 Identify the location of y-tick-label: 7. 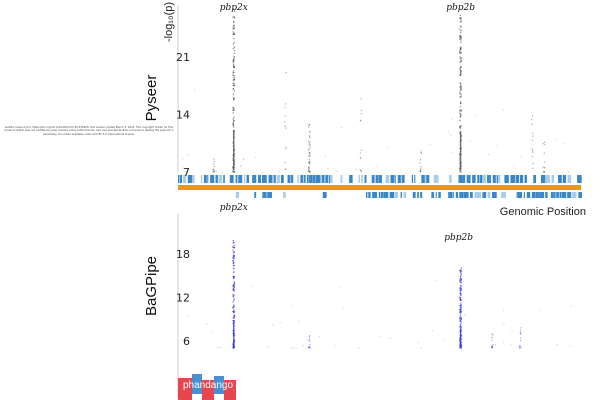
(186, 172).